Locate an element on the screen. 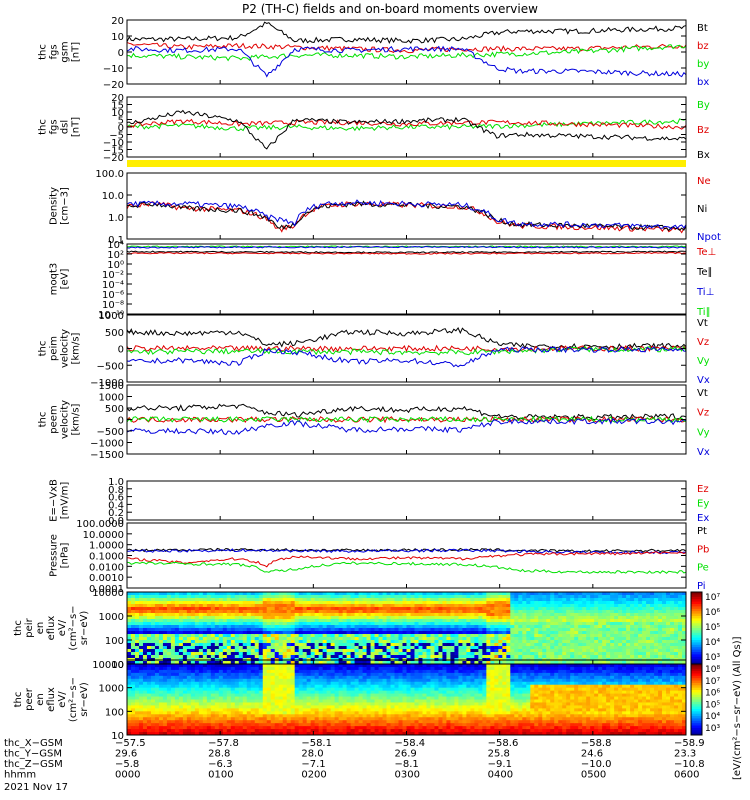  panel-frame is located at coordinates (406, 555).